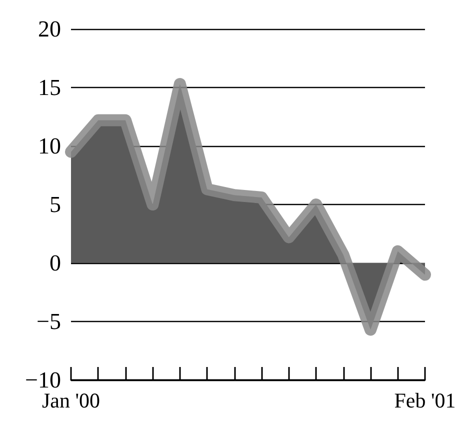 The width and height of the screenshot is (459, 421). Describe the element at coordinates (49, 146) in the screenshot. I see `y-tick-label: 10` at that location.